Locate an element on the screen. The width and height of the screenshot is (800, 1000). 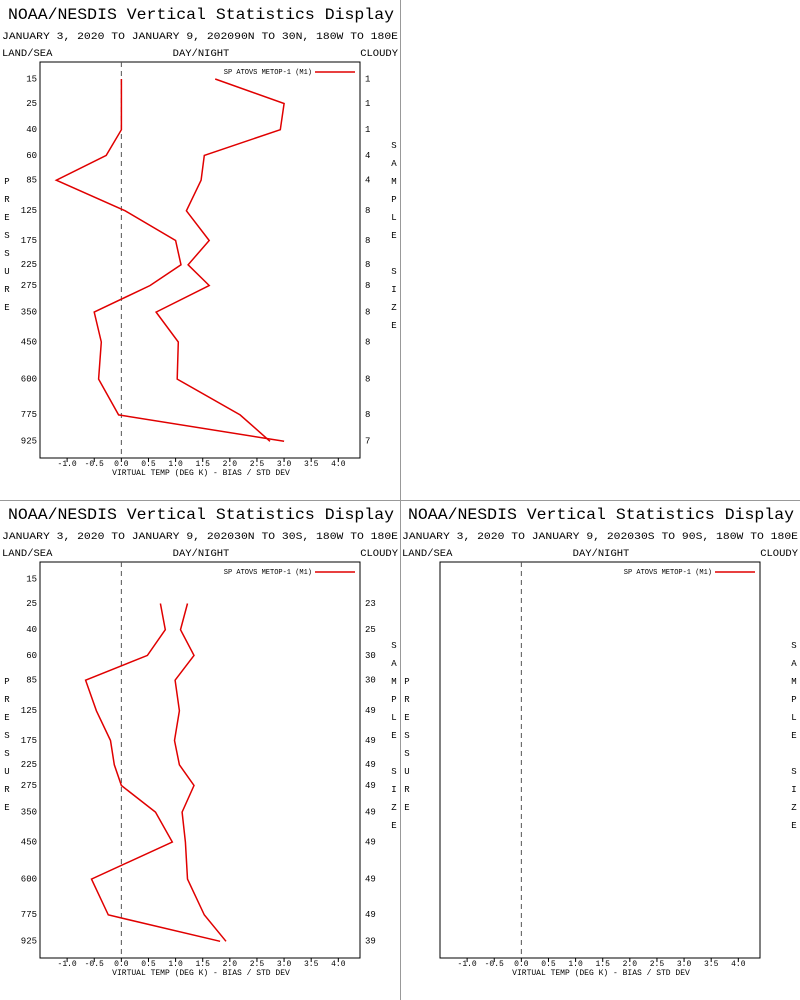
y-tick-label: 25 is located at coordinates (31, 604).